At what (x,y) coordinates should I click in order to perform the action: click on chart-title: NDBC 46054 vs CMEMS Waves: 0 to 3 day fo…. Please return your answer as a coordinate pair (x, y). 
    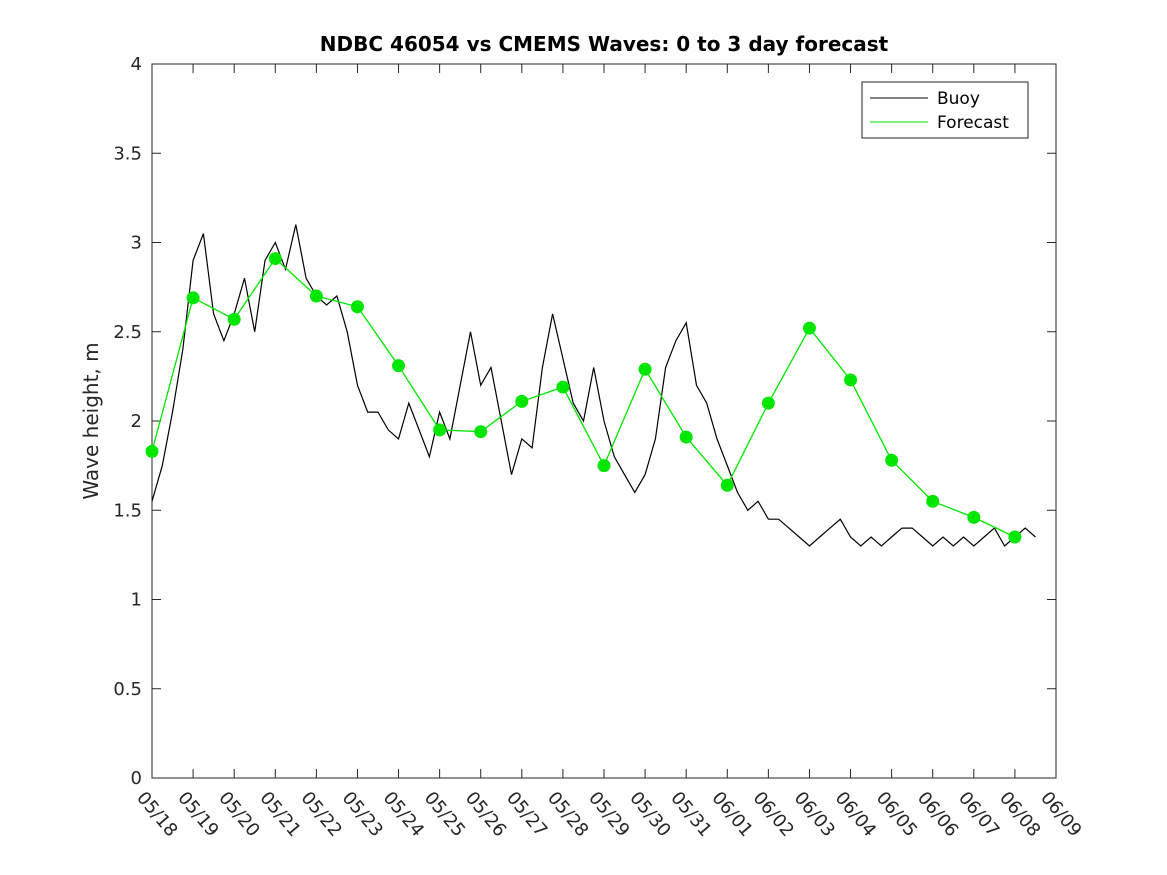
    Looking at the image, I should click on (604, 44).